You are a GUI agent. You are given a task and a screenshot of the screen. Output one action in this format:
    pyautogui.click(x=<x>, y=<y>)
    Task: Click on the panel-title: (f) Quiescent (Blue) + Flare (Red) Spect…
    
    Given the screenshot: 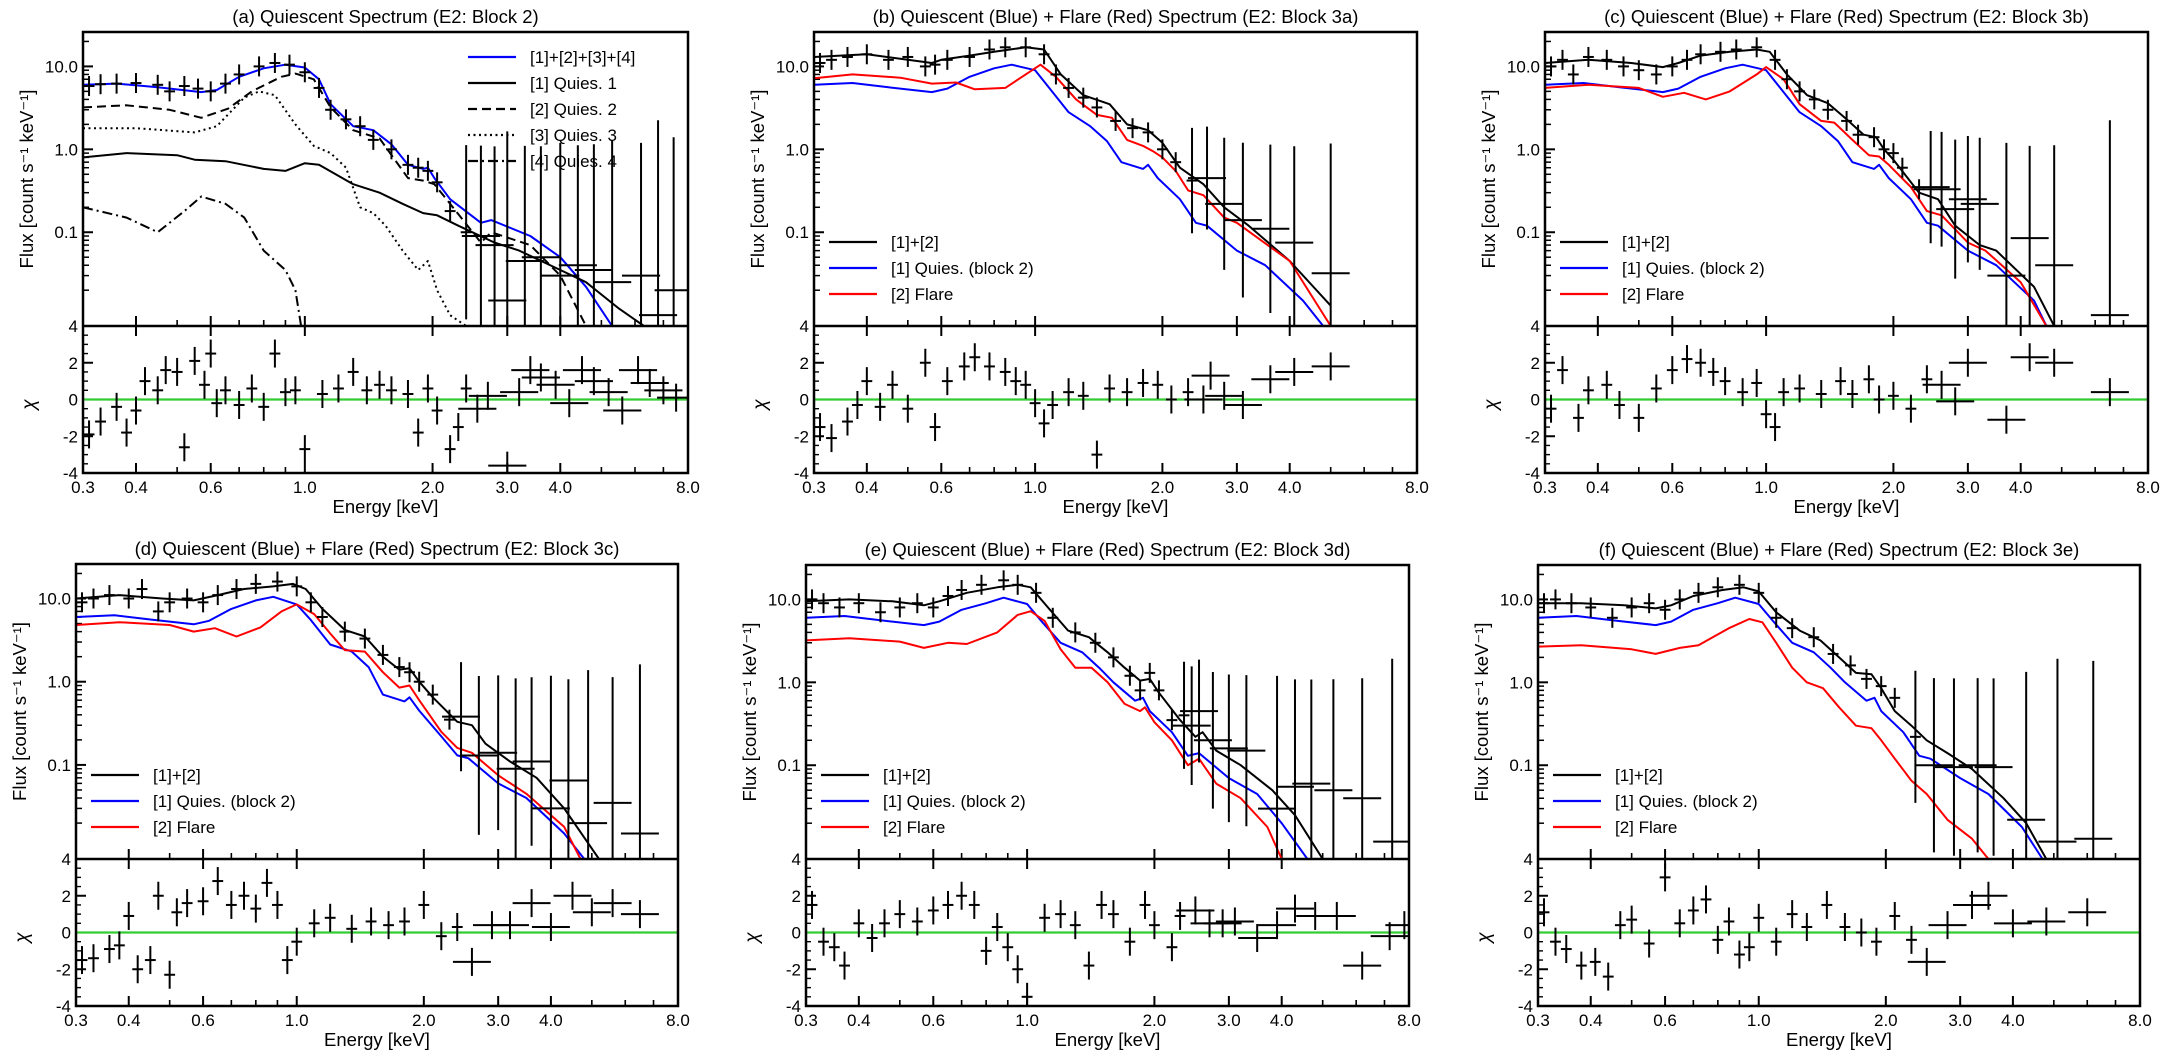 What is the action you would take?
    pyautogui.click(x=1839, y=549)
    